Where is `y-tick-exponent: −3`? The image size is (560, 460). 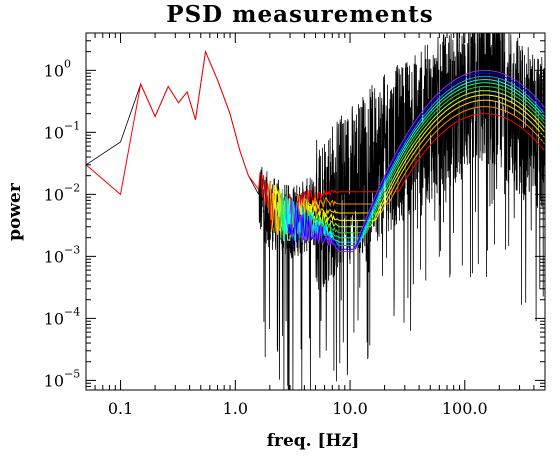
y-tick-exponent: −3 is located at coordinates (72, 249).